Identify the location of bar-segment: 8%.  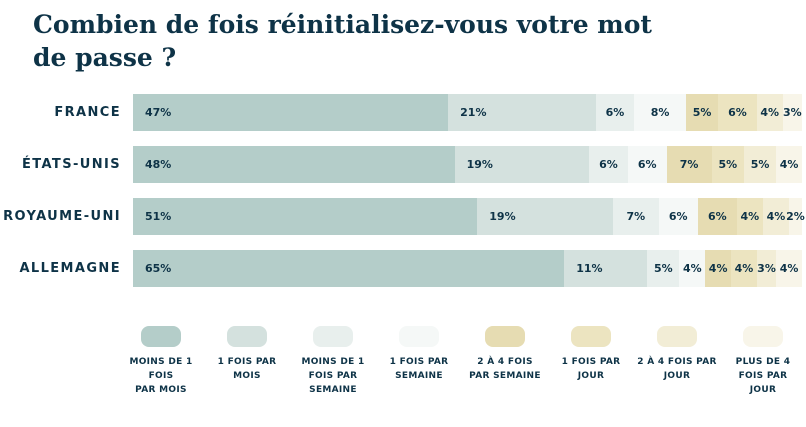
(660, 112).